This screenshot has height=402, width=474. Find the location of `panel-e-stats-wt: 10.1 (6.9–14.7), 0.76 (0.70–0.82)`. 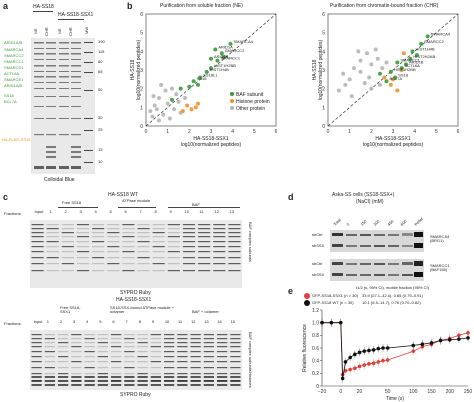

panel-e-stats-wt: 10.1 (6.9–14.7), 0.76 (0.70–0.82) is located at coordinates (391, 302).